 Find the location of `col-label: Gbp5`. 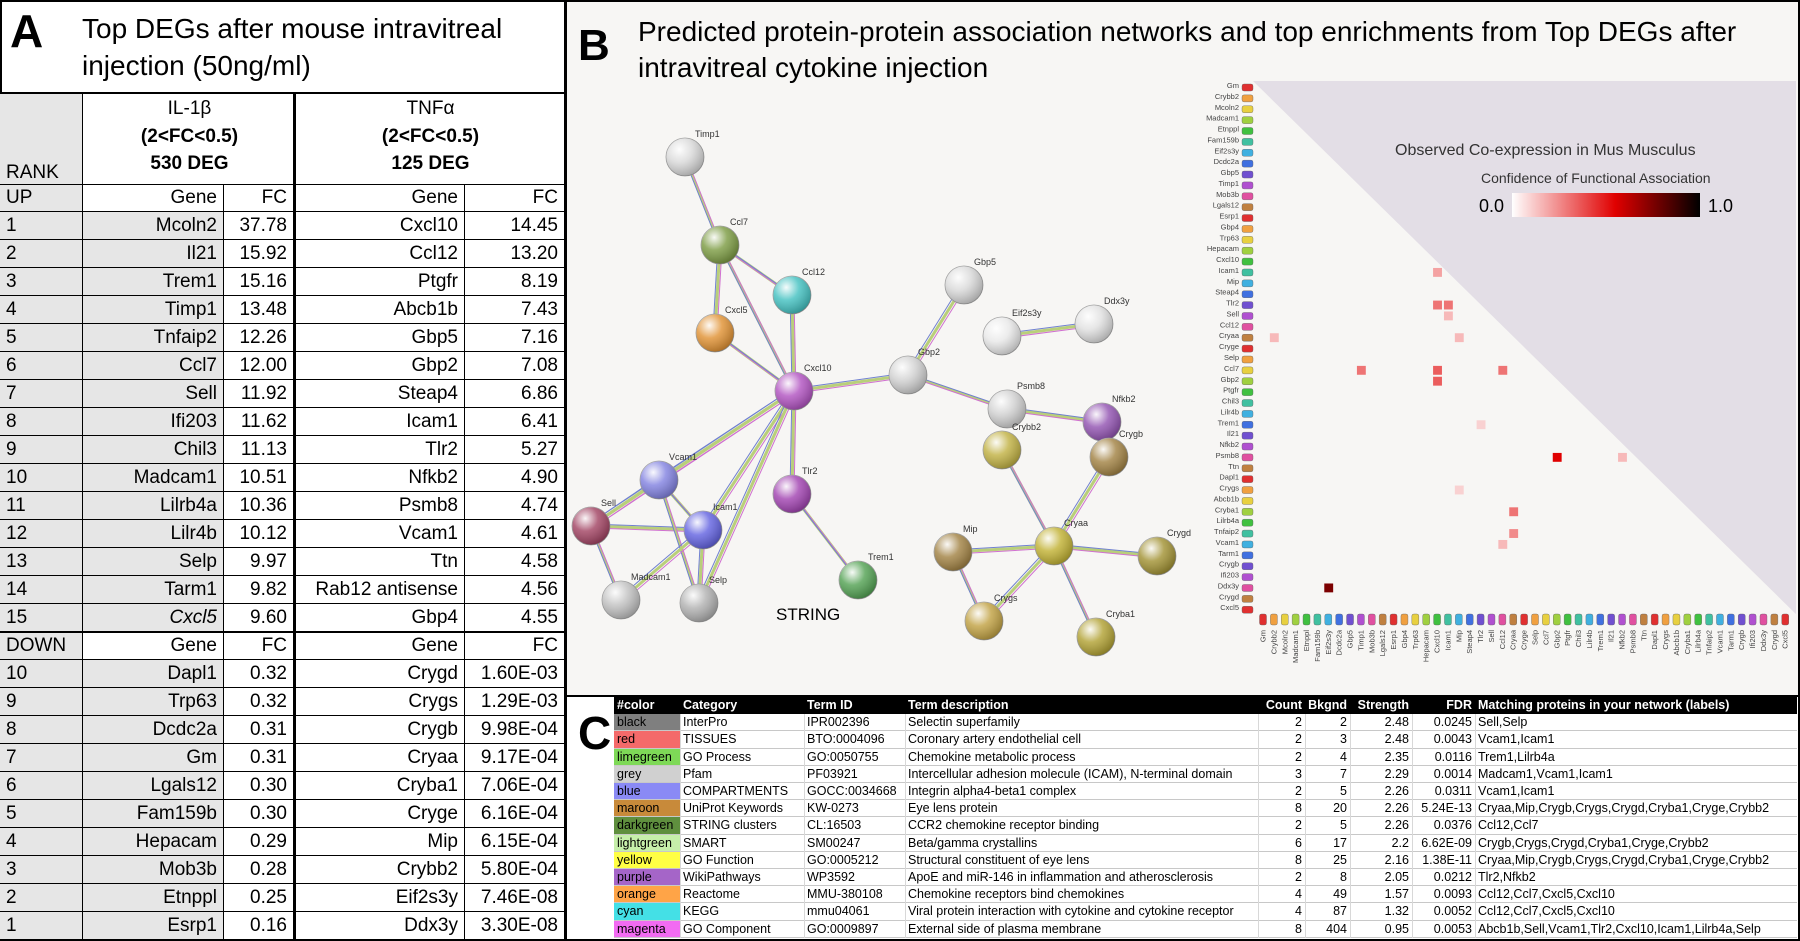

col-label: Gbp5 is located at coordinates (1350, 639).